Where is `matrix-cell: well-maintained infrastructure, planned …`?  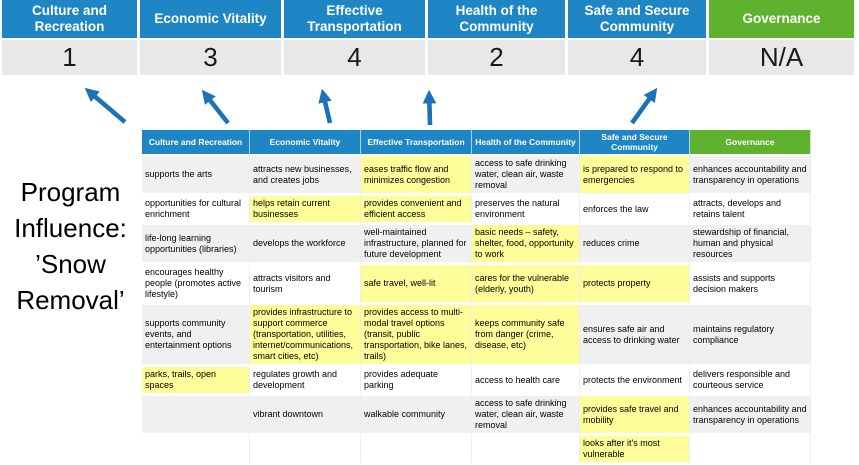
matrix-cell: well-maintained infrastructure, planned … is located at coordinates (416, 245).